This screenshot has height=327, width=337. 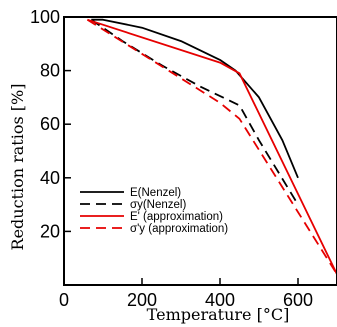 I want to click on x-tick-label: 200, so click(x=142, y=300).